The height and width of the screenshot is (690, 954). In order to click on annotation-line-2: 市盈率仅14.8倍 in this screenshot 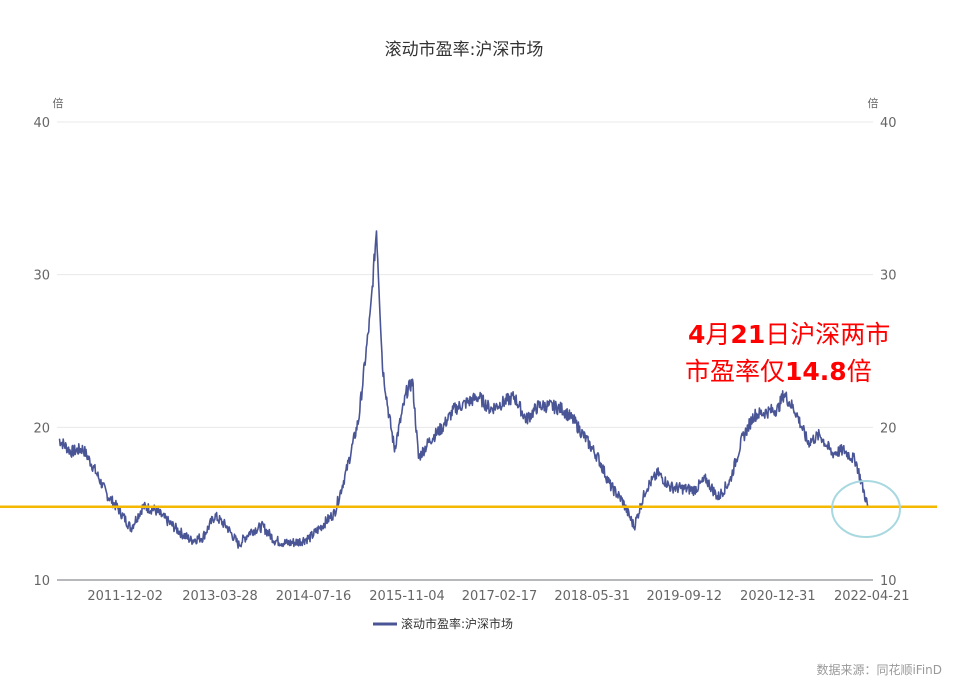, I will do `click(778, 371)`.